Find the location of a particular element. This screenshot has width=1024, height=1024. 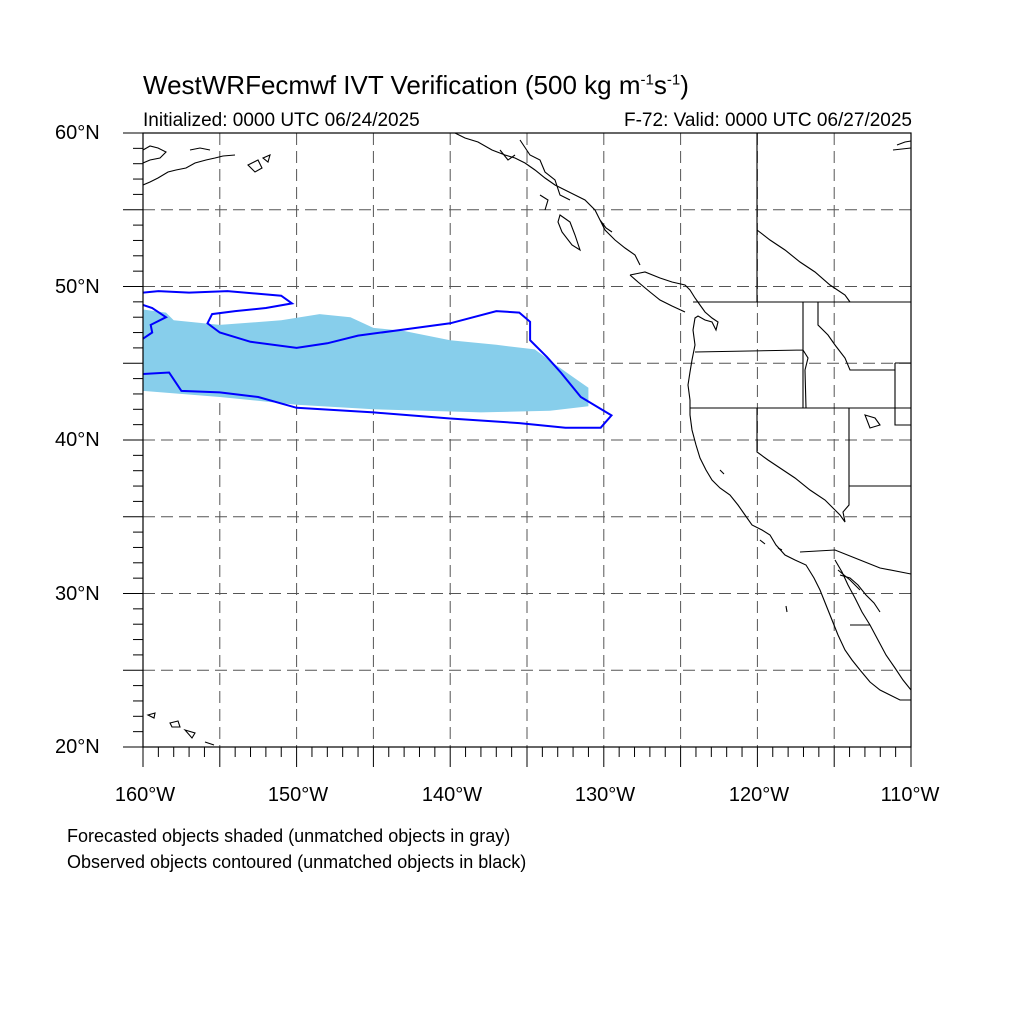

initialized-time: Initialized: 0000 UTC 06/24/2025 is located at coordinates (281, 120).